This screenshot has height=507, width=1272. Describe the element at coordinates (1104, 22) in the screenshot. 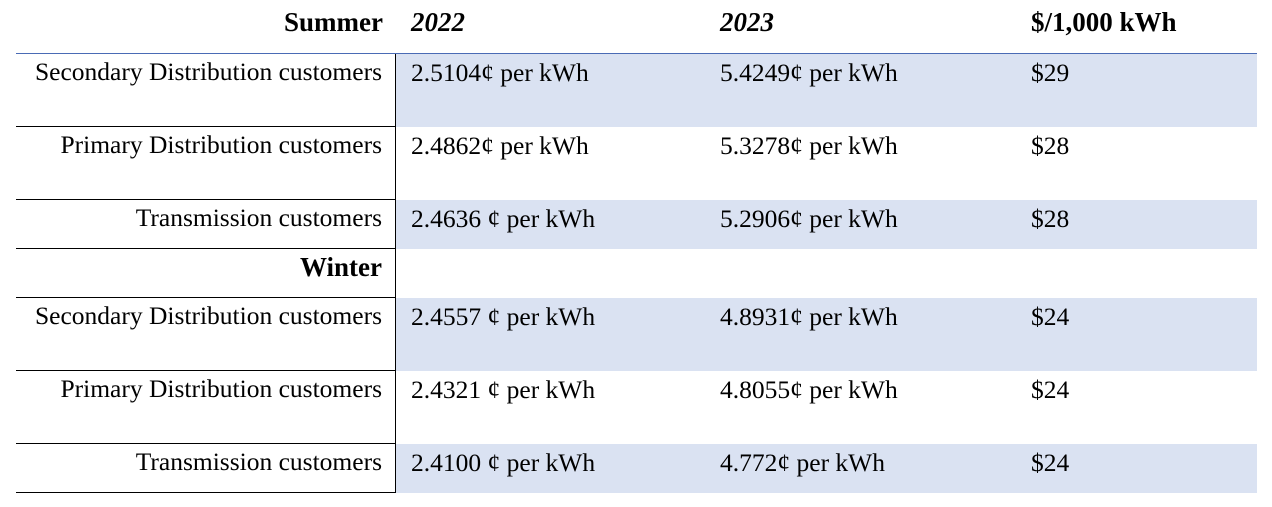

I see `header-cost: $/1,000 kWh` at that location.